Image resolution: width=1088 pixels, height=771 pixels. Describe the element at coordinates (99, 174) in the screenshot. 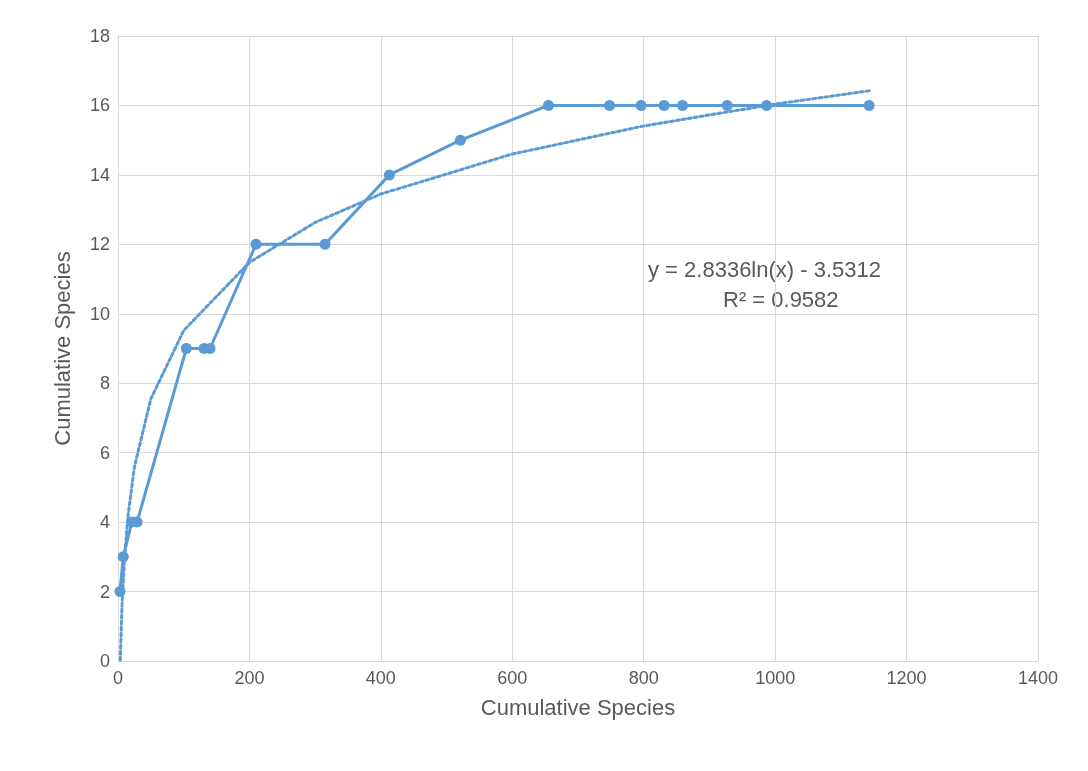

I see `y-tick-label: 14` at that location.